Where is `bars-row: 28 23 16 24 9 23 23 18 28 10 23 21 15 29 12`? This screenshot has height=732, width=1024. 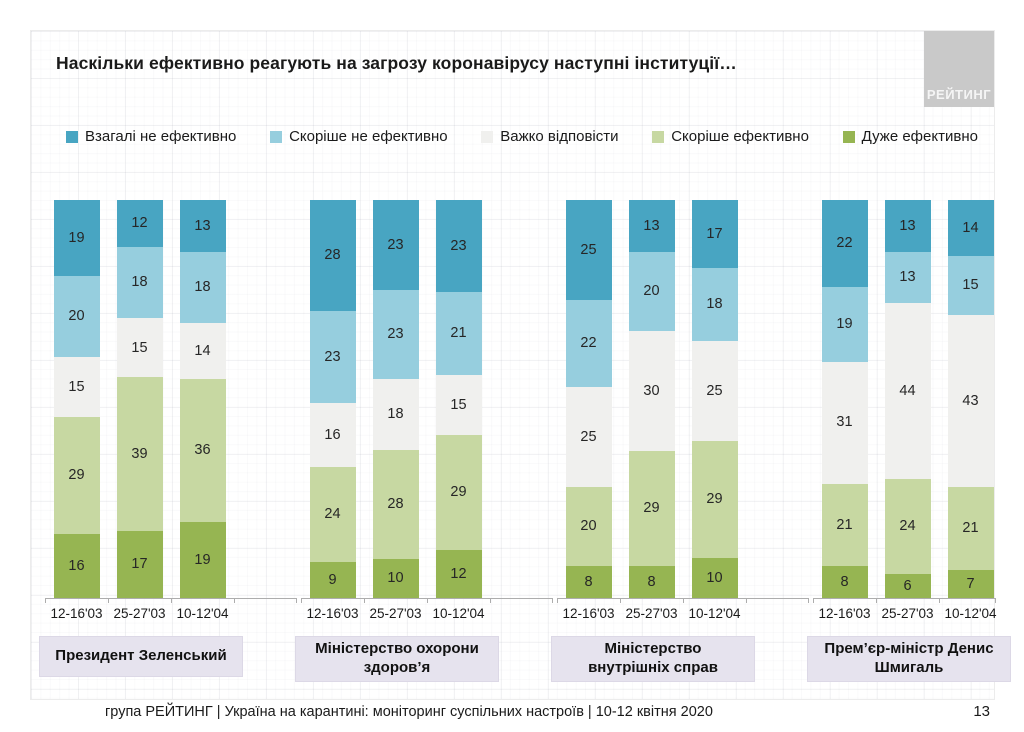
bars-row: 28 23 16 24 9 23 23 18 28 10 23 21 15 29 12 is located at coordinates (427, 399).